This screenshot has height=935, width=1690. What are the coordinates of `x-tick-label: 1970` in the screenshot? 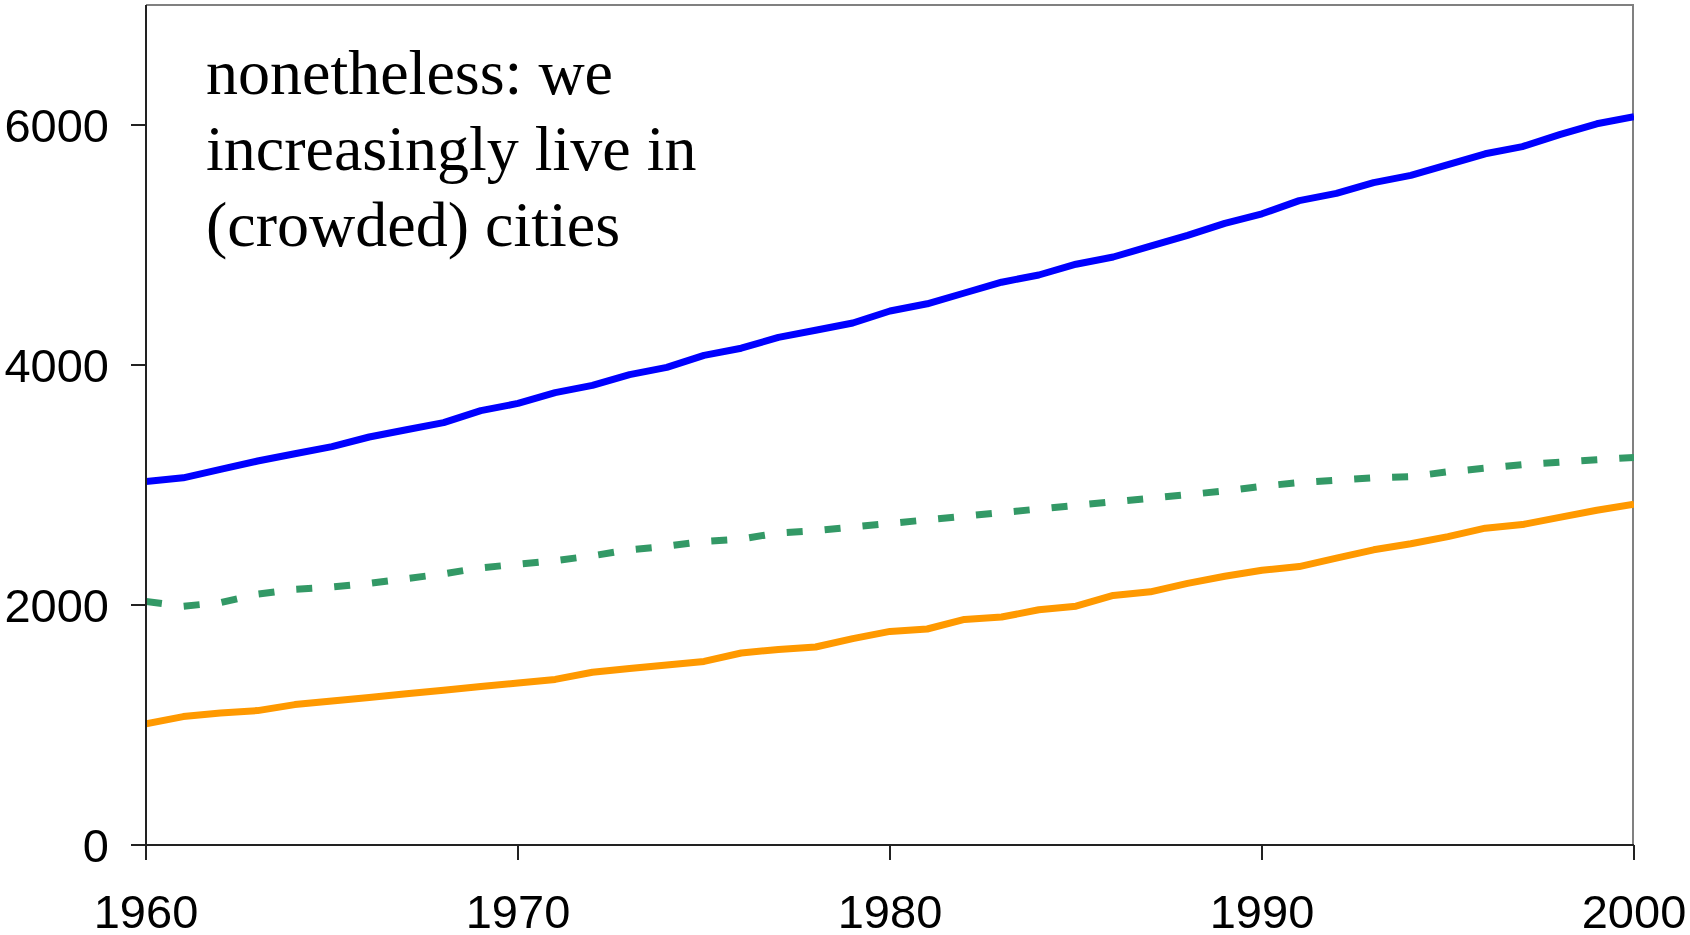 It's located at (518, 910).